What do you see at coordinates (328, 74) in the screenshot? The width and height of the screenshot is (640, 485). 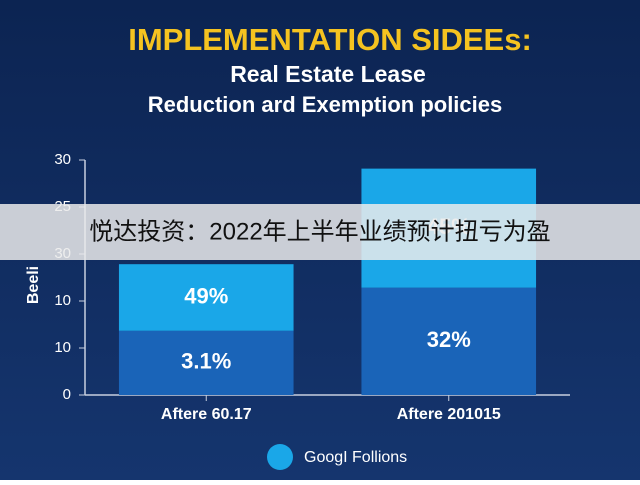 I see `chart-subtitle: Real Estate Lease` at bounding box center [328, 74].